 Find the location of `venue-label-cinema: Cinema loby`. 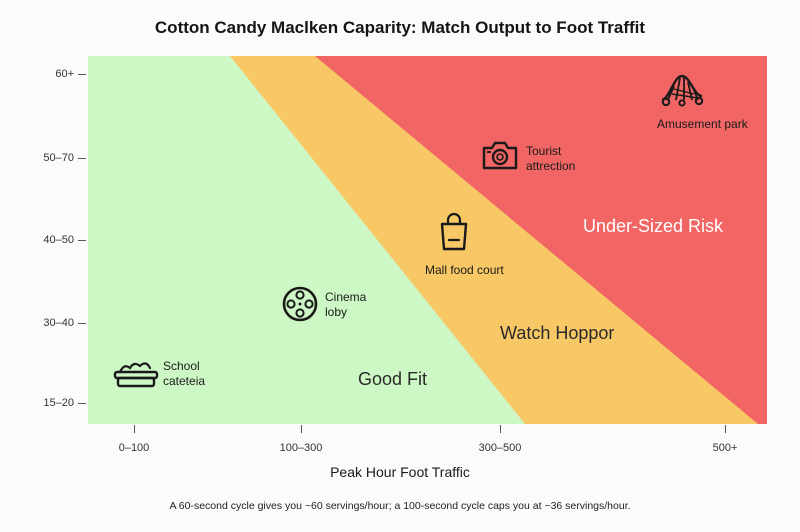

venue-label-cinema: Cinema loby is located at coordinates (345, 305).